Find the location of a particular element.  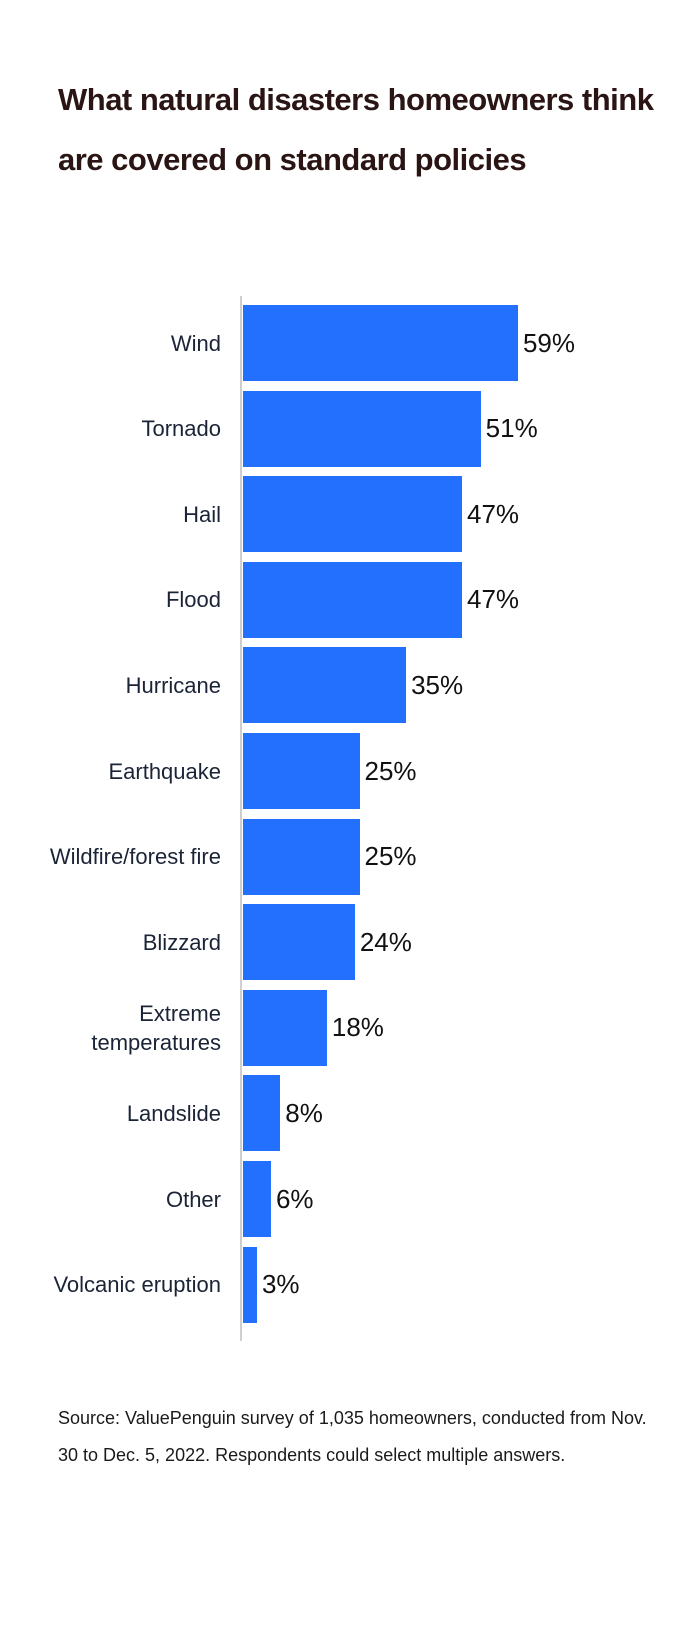

value-label: 6% is located at coordinates (294, 1198).